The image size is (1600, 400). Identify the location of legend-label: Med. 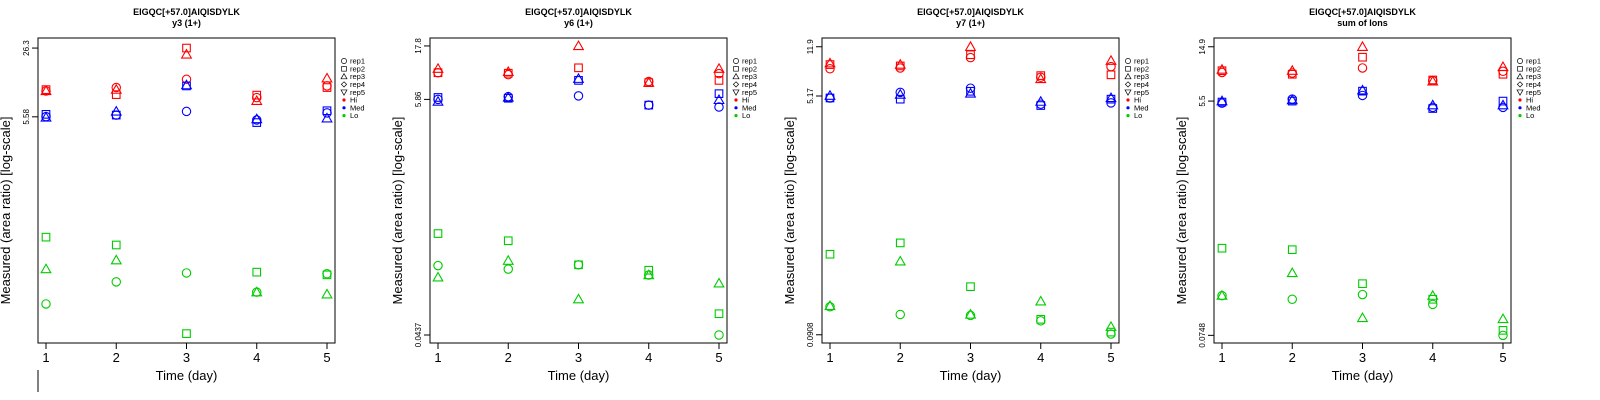
(1533, 107).